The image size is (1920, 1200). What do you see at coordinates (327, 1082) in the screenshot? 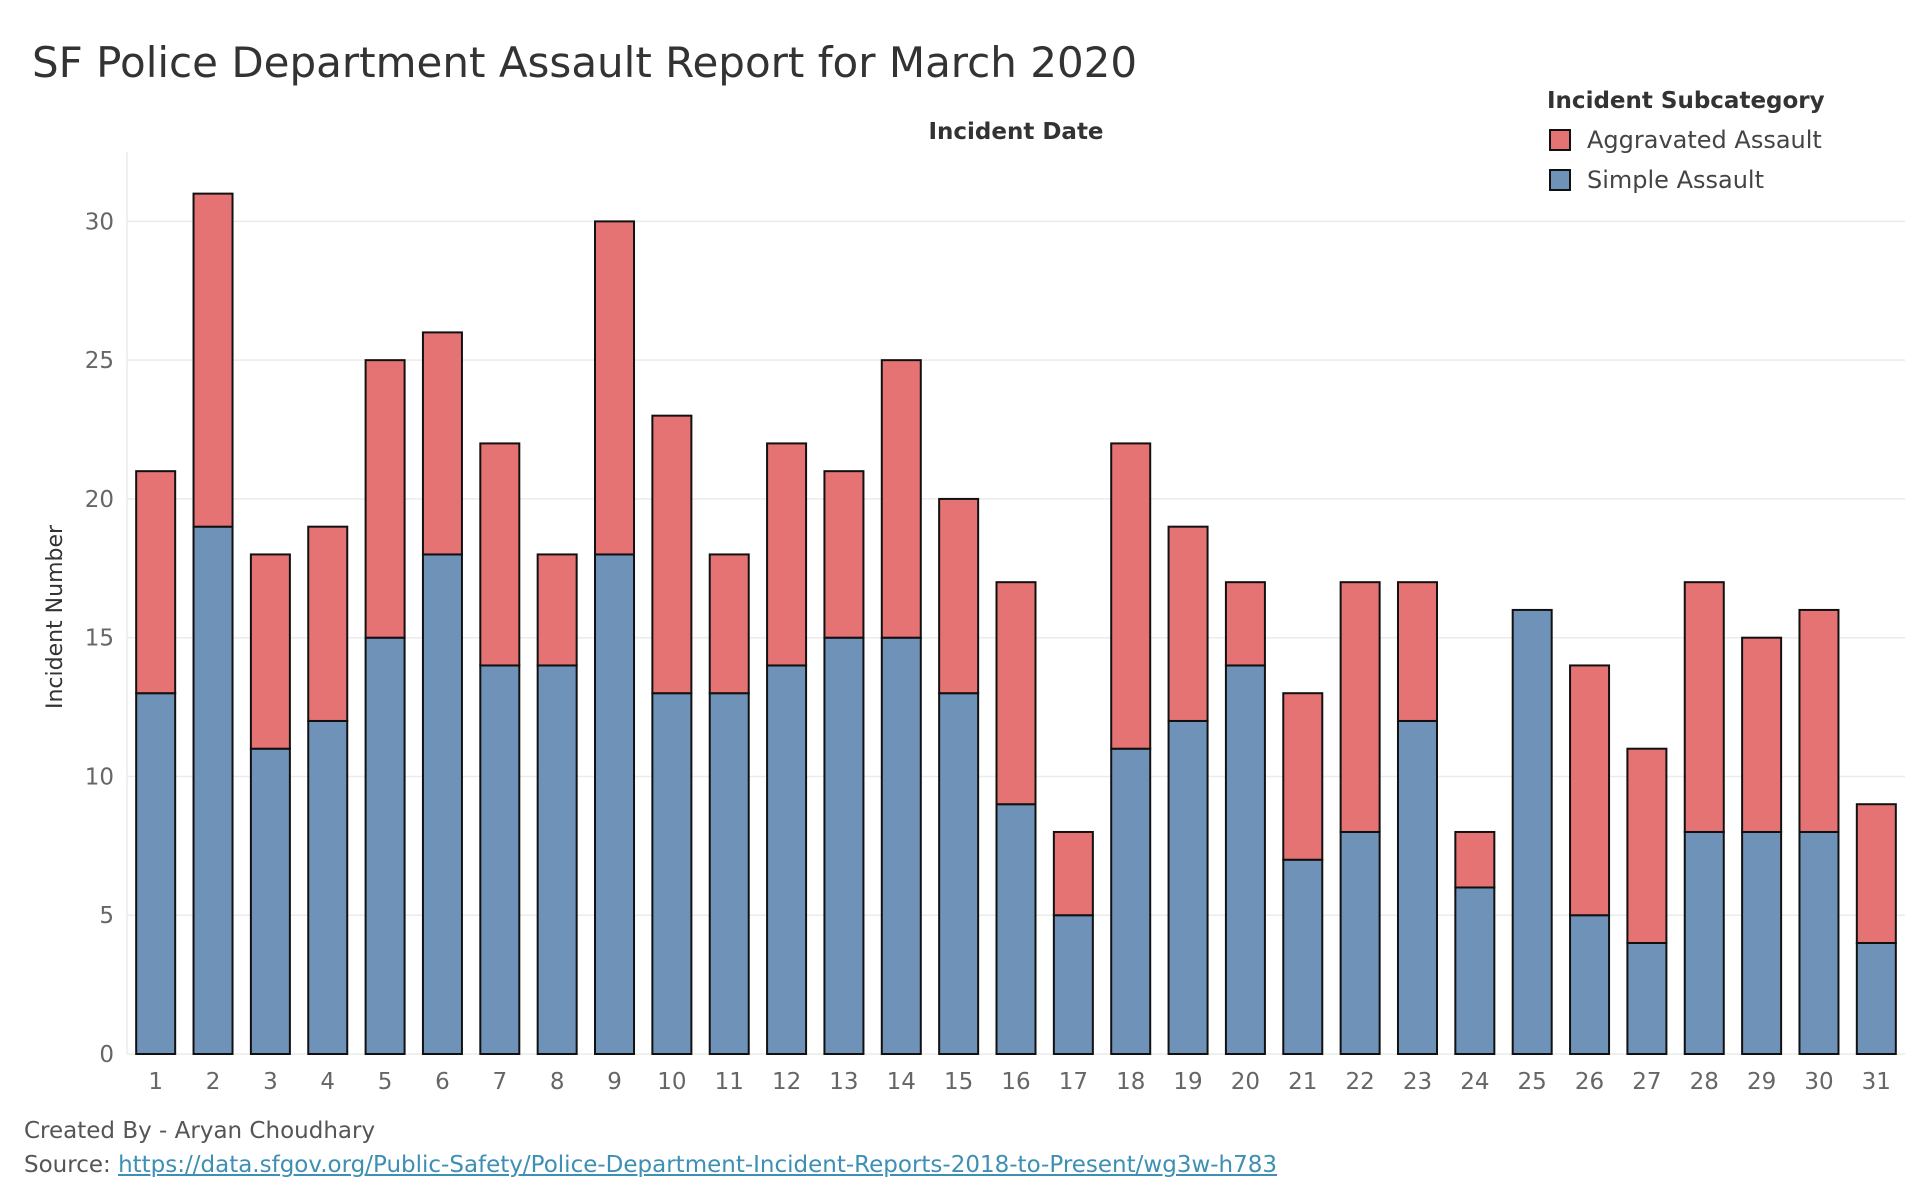
I see `x-tick-label: 4` at bounding box center [327, 1082].